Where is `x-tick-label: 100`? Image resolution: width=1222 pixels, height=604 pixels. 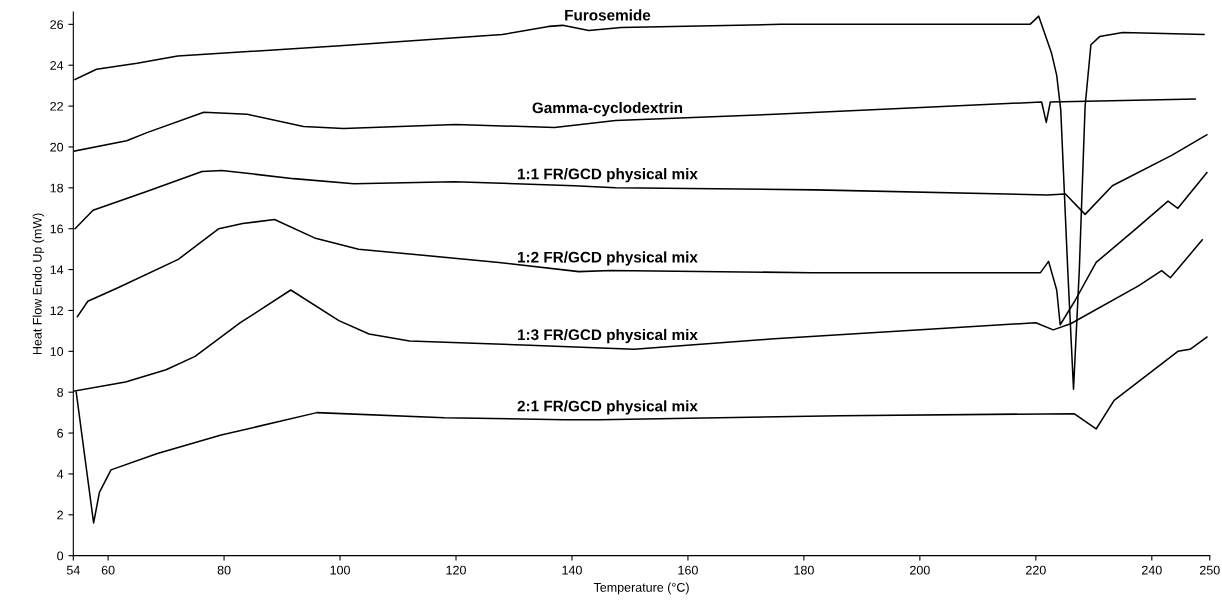
x-tick-label: 100 is located at coordinates (340, 570).